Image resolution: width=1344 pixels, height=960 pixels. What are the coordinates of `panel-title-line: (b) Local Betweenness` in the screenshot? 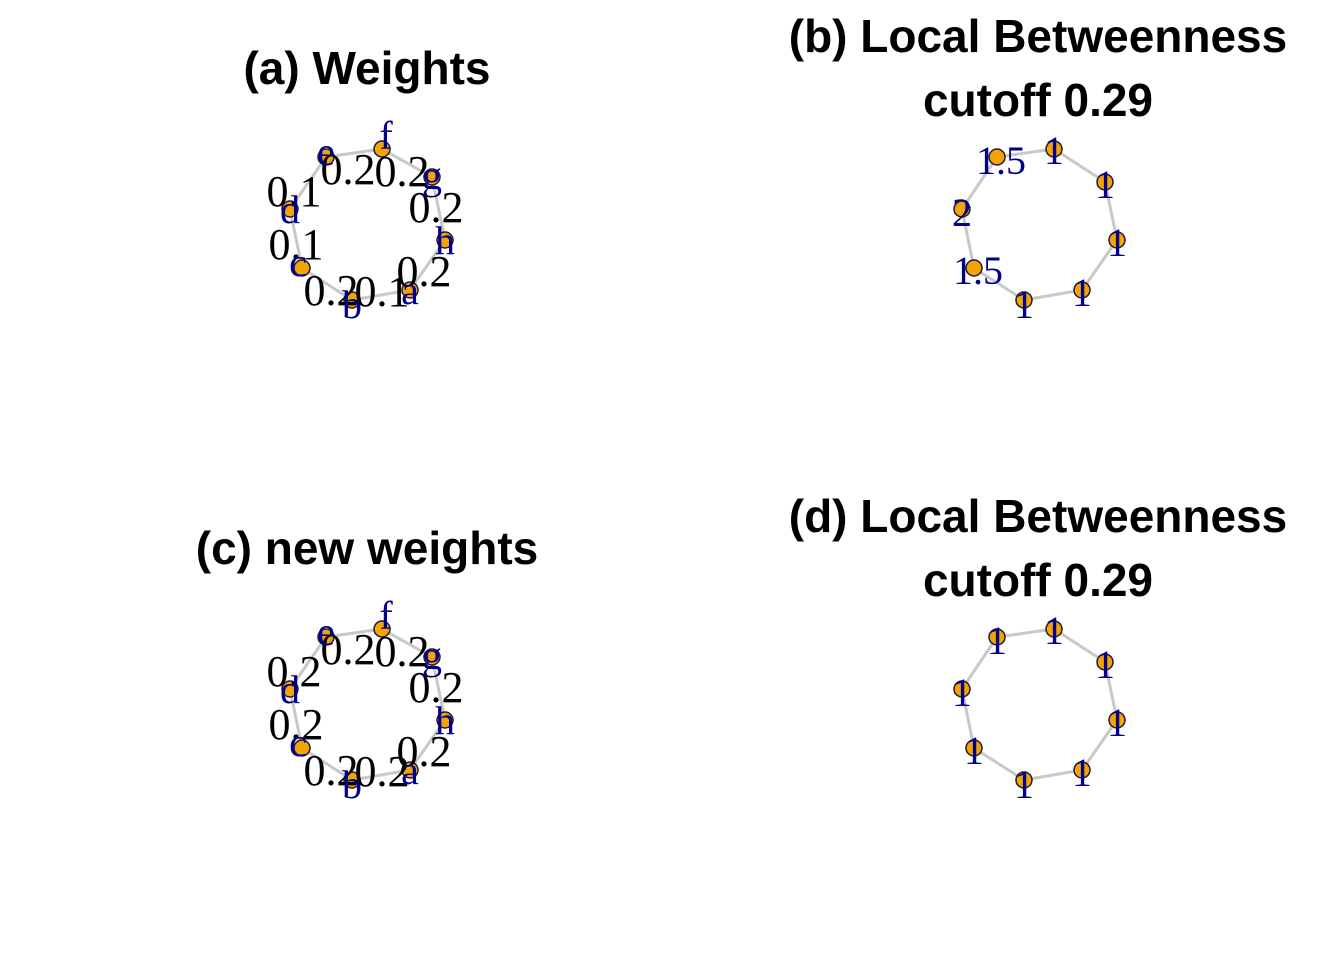 It's located at (1038, 36).